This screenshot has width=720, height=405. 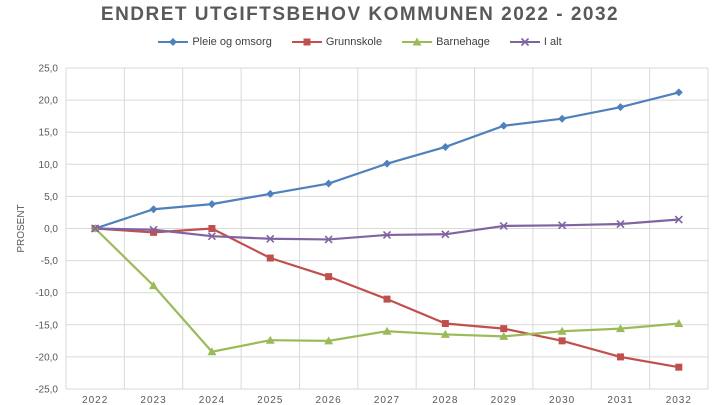 I want to click on y-tick-label: 5,0, so click(x=51, y=197).